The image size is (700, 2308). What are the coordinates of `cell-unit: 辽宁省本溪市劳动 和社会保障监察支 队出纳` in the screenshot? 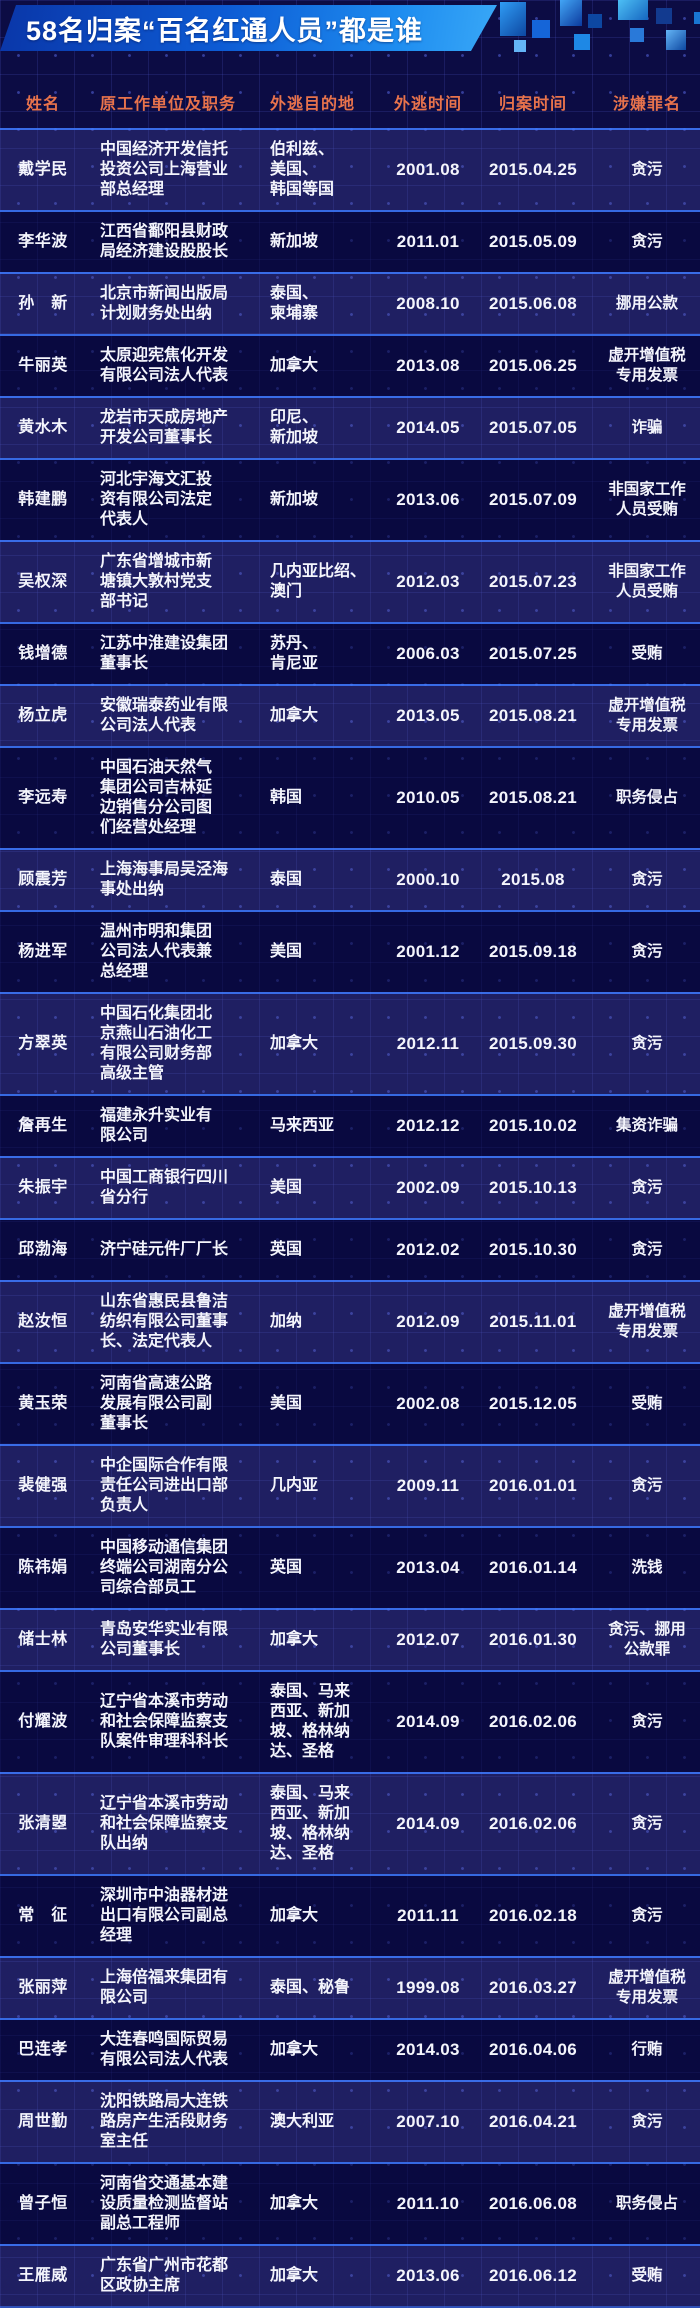 It's located at (164, 1823).